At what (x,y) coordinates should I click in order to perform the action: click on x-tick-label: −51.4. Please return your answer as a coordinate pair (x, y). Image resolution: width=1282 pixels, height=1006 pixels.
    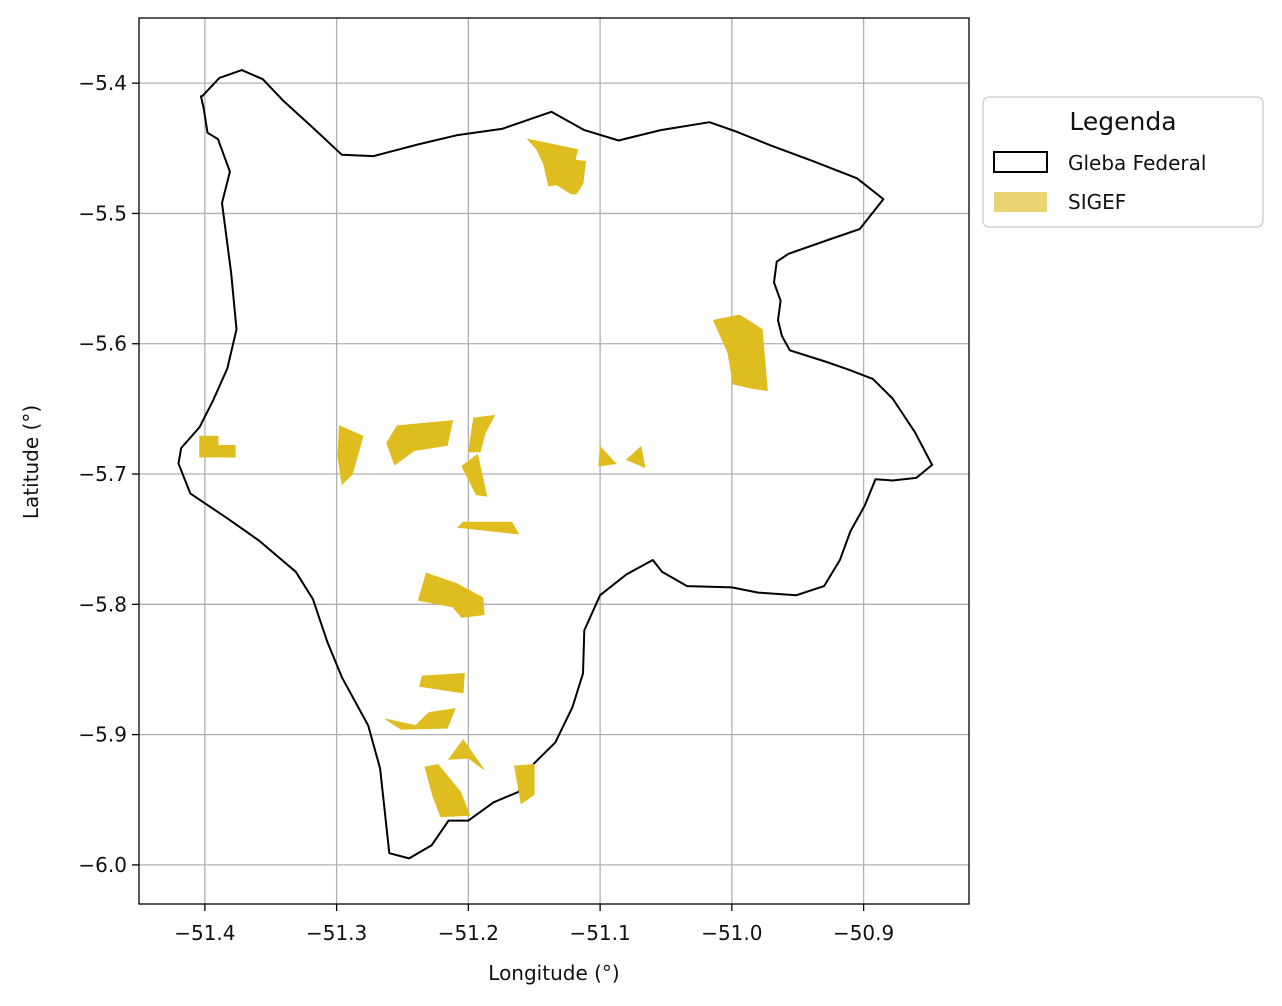
    Looking at the image, I should click on (204, 933).